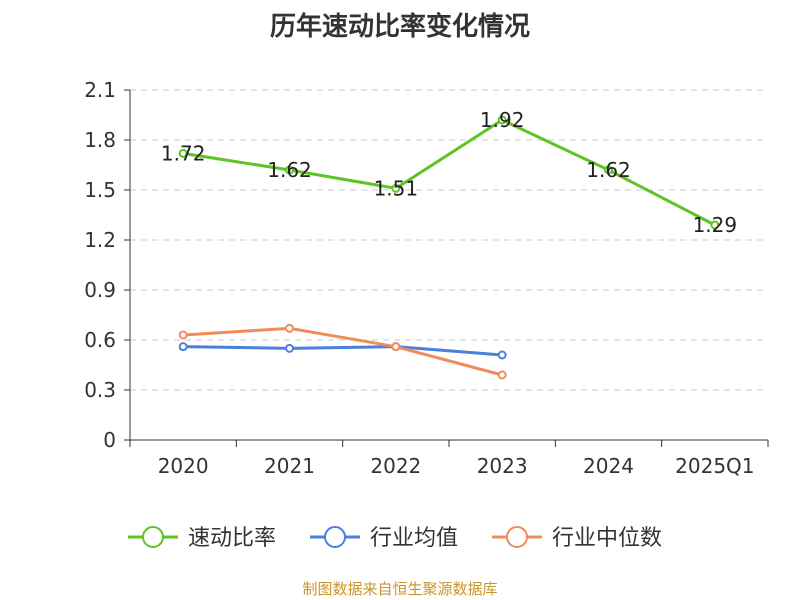 This screenshot has height=600, width=800. What do you see at coordinates (400, 589) in the screenshot?
I see `source-note: 制图数据来自恒生聚源数据库` at bounding box center [400, 589].